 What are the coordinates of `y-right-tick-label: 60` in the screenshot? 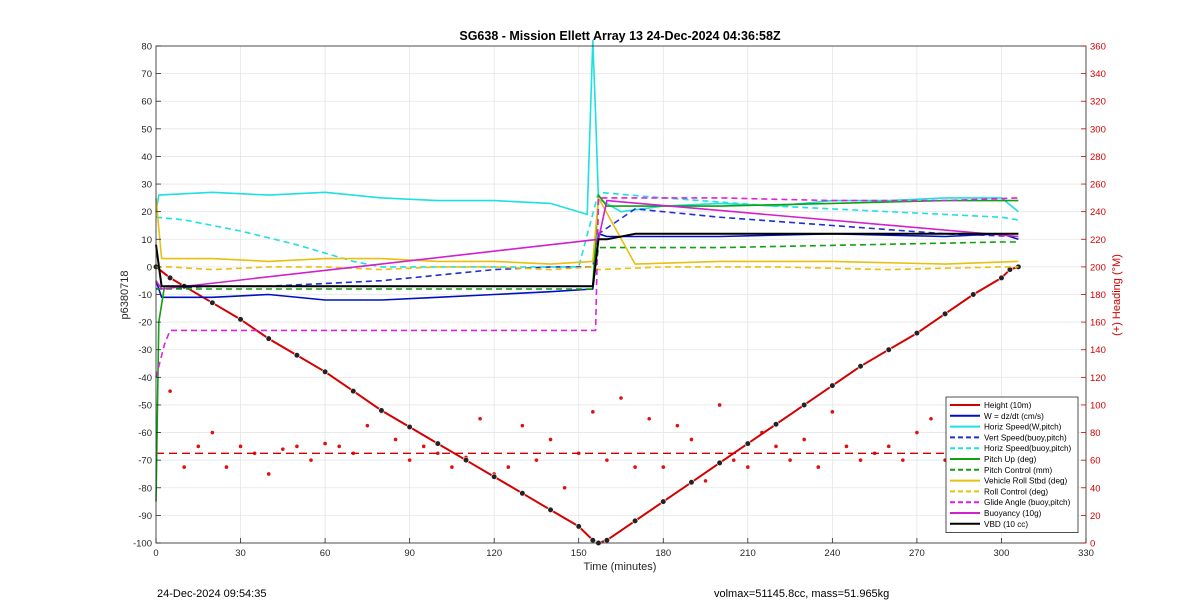 It's located at (1095, 461).